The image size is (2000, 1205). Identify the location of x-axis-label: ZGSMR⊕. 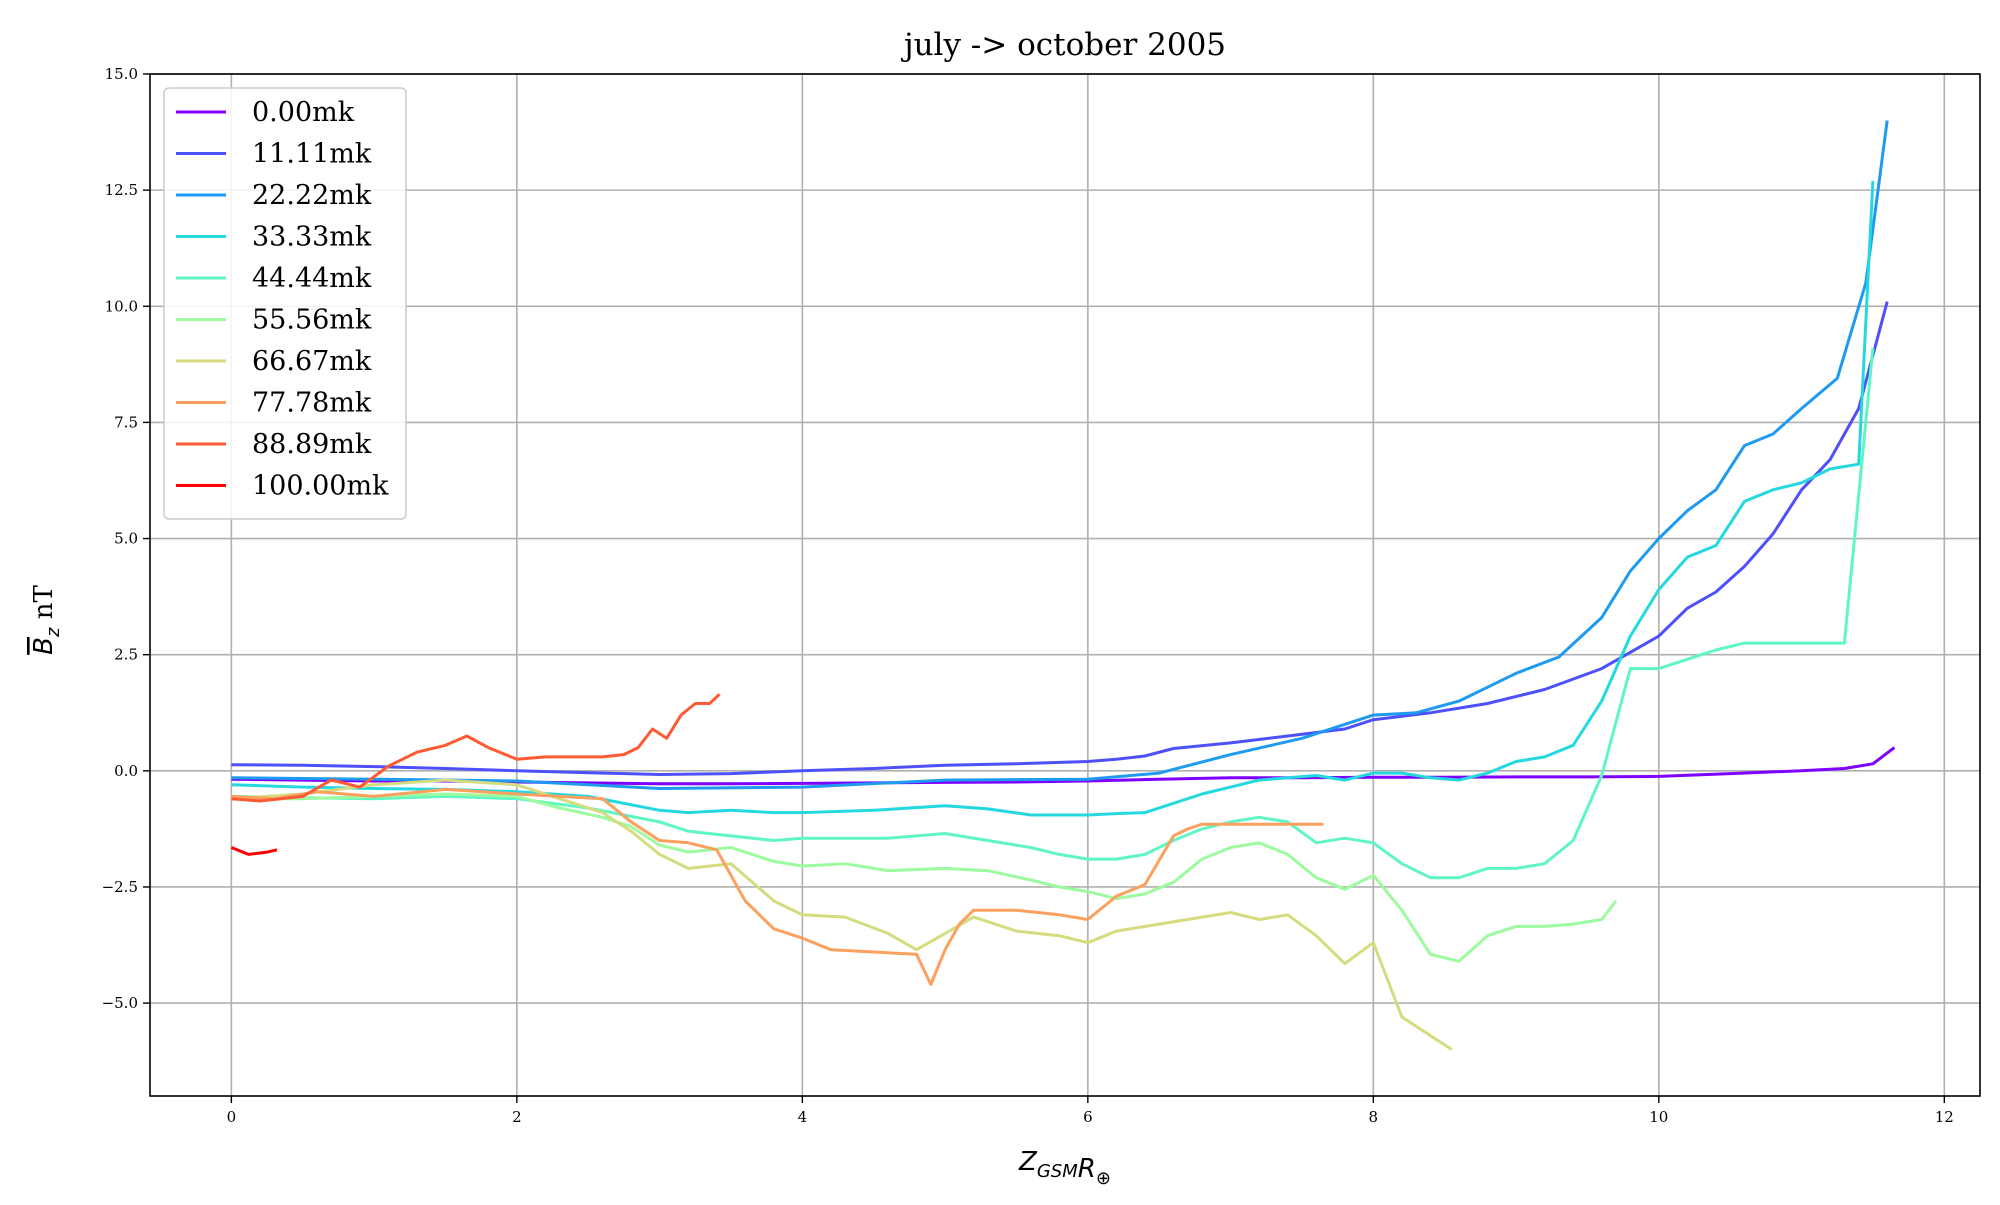
(1064, 1168).